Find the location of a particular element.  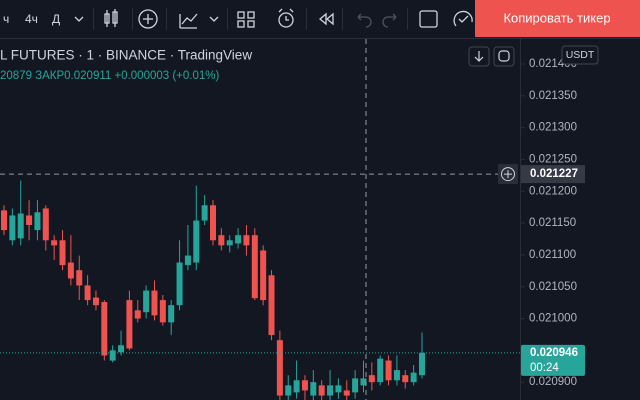

save-icon is located at coordinates (463, 18).